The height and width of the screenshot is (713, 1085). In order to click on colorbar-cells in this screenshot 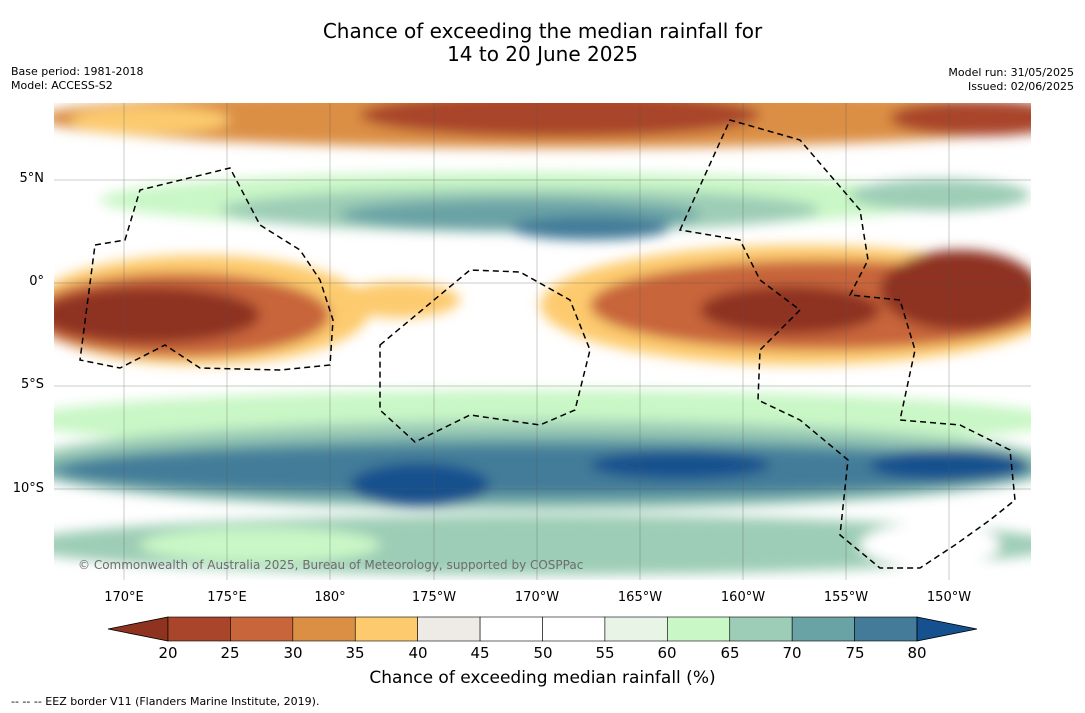, I will do `click(542, 629)`.